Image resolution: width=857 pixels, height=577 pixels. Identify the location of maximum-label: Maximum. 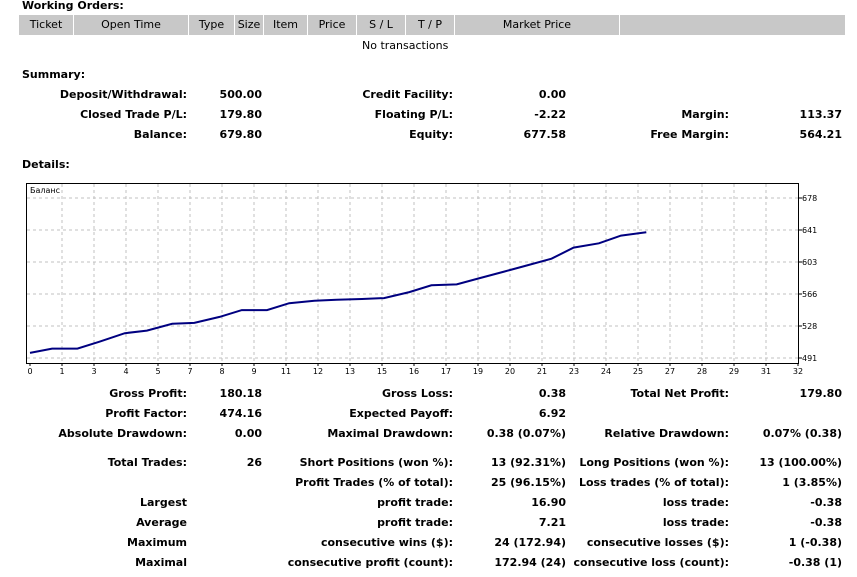
(157, 542).